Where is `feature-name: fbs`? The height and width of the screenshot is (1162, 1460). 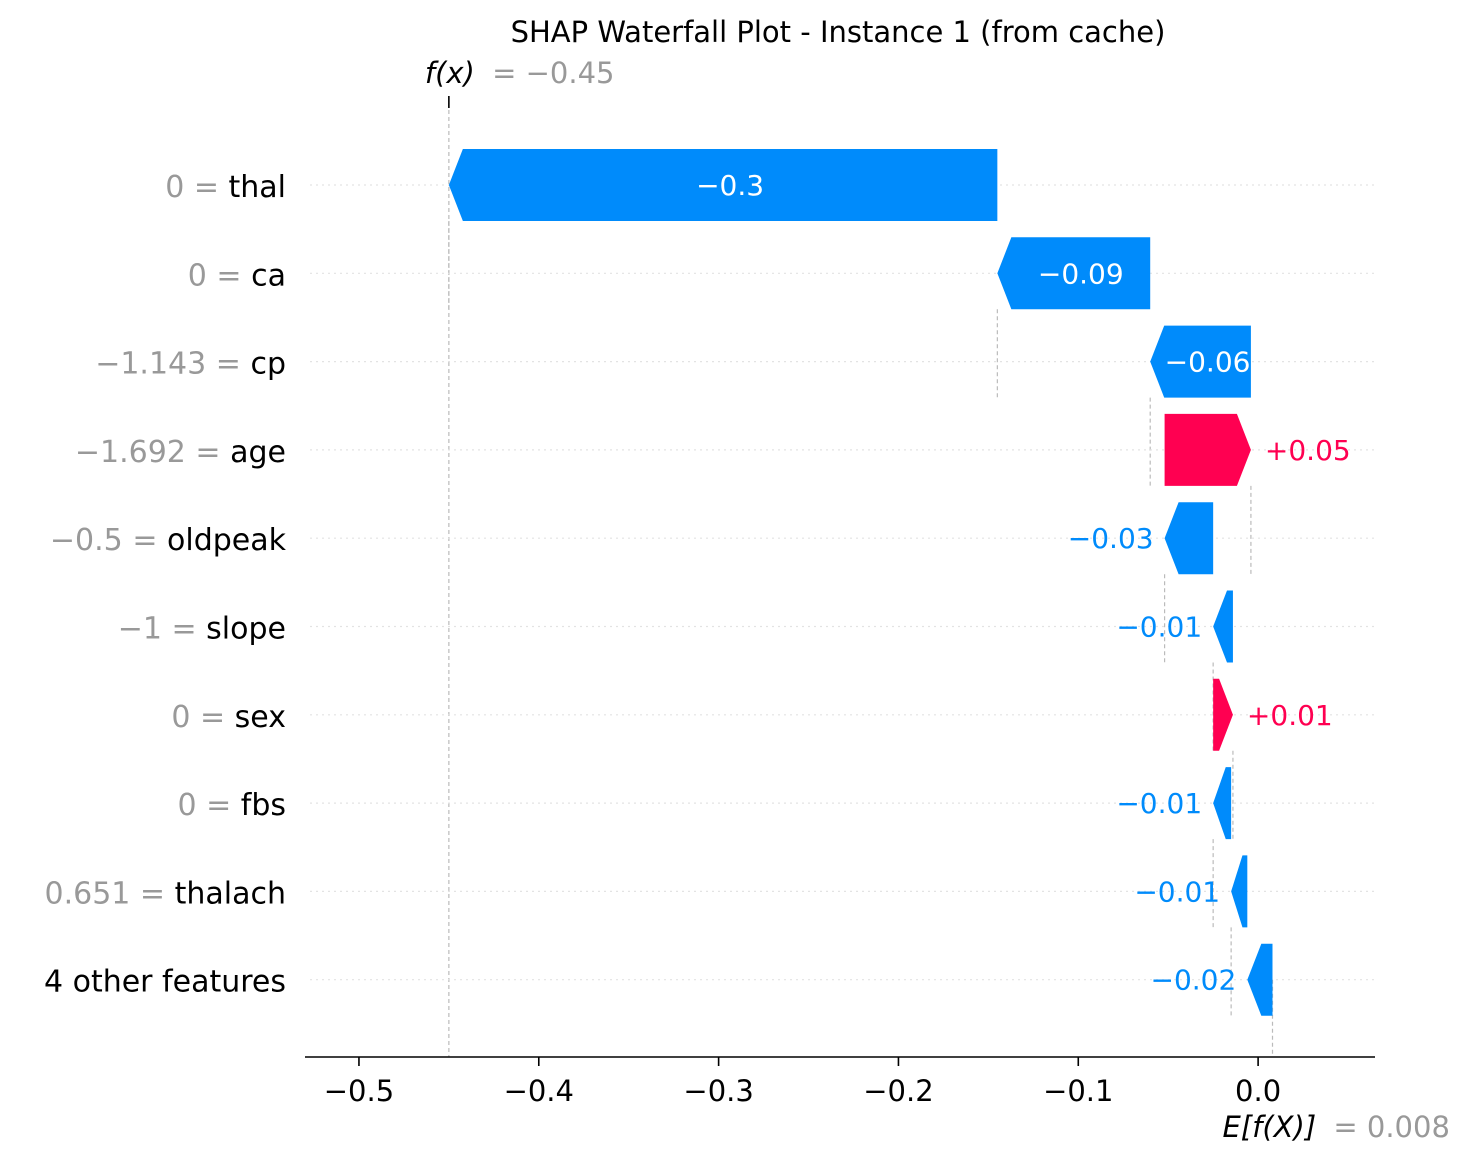
feature-name: fbs is located at coordinates (263, 805).